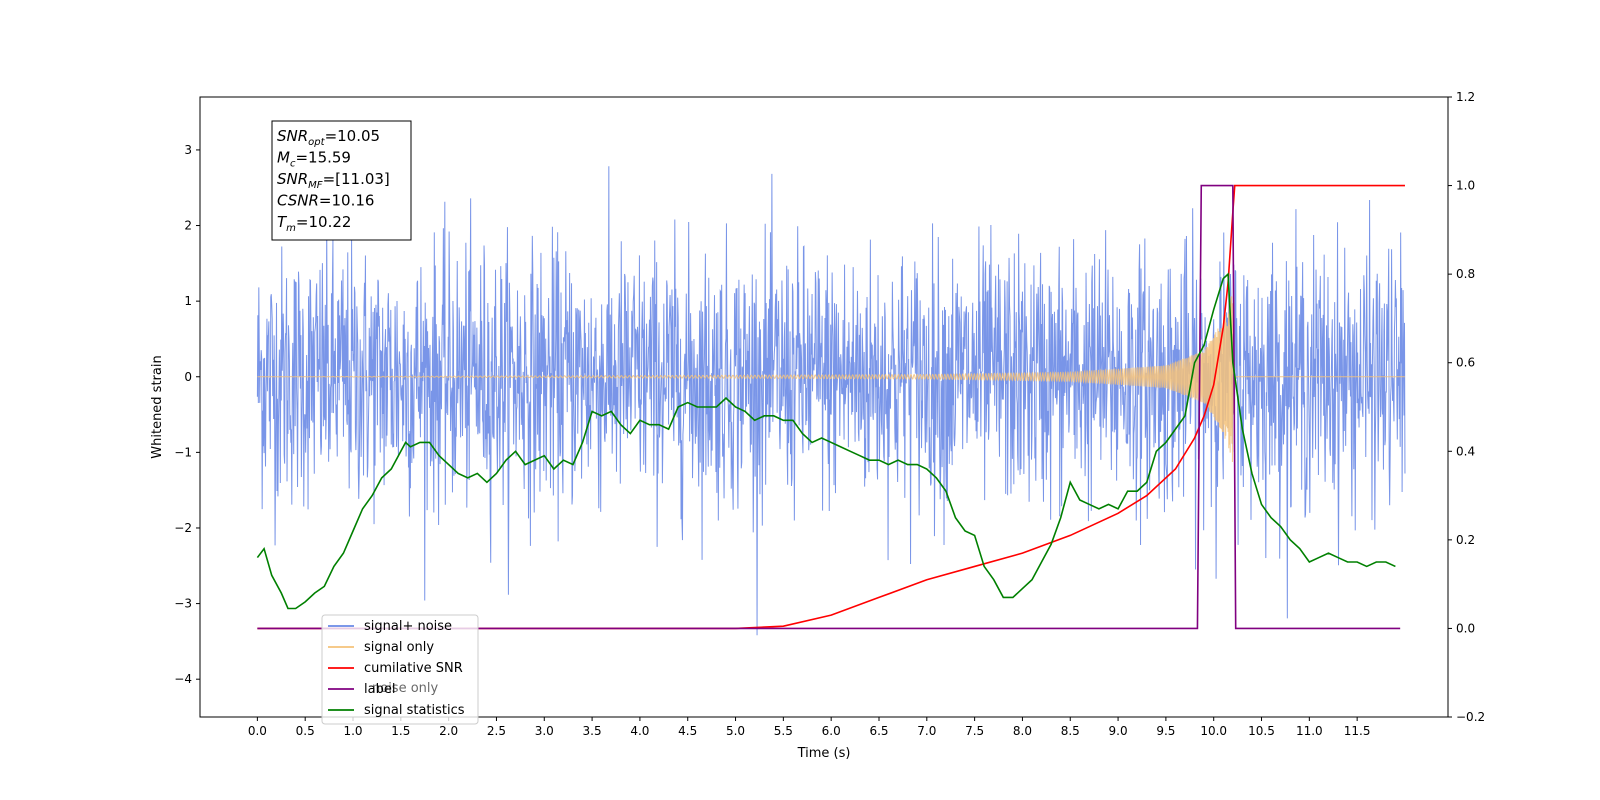 The width and height of the screenshot is (1600, 800). Describe the element at coordinates (639, 731) in the screenshot. I see `x-tick-label: 4.0` at that location.